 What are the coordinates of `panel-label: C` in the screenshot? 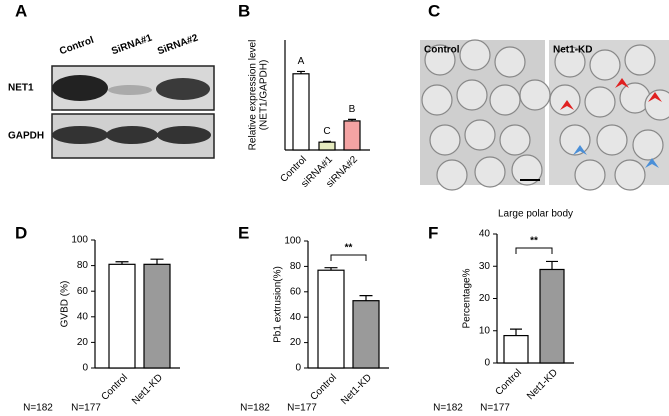 It's located at (434, 10).